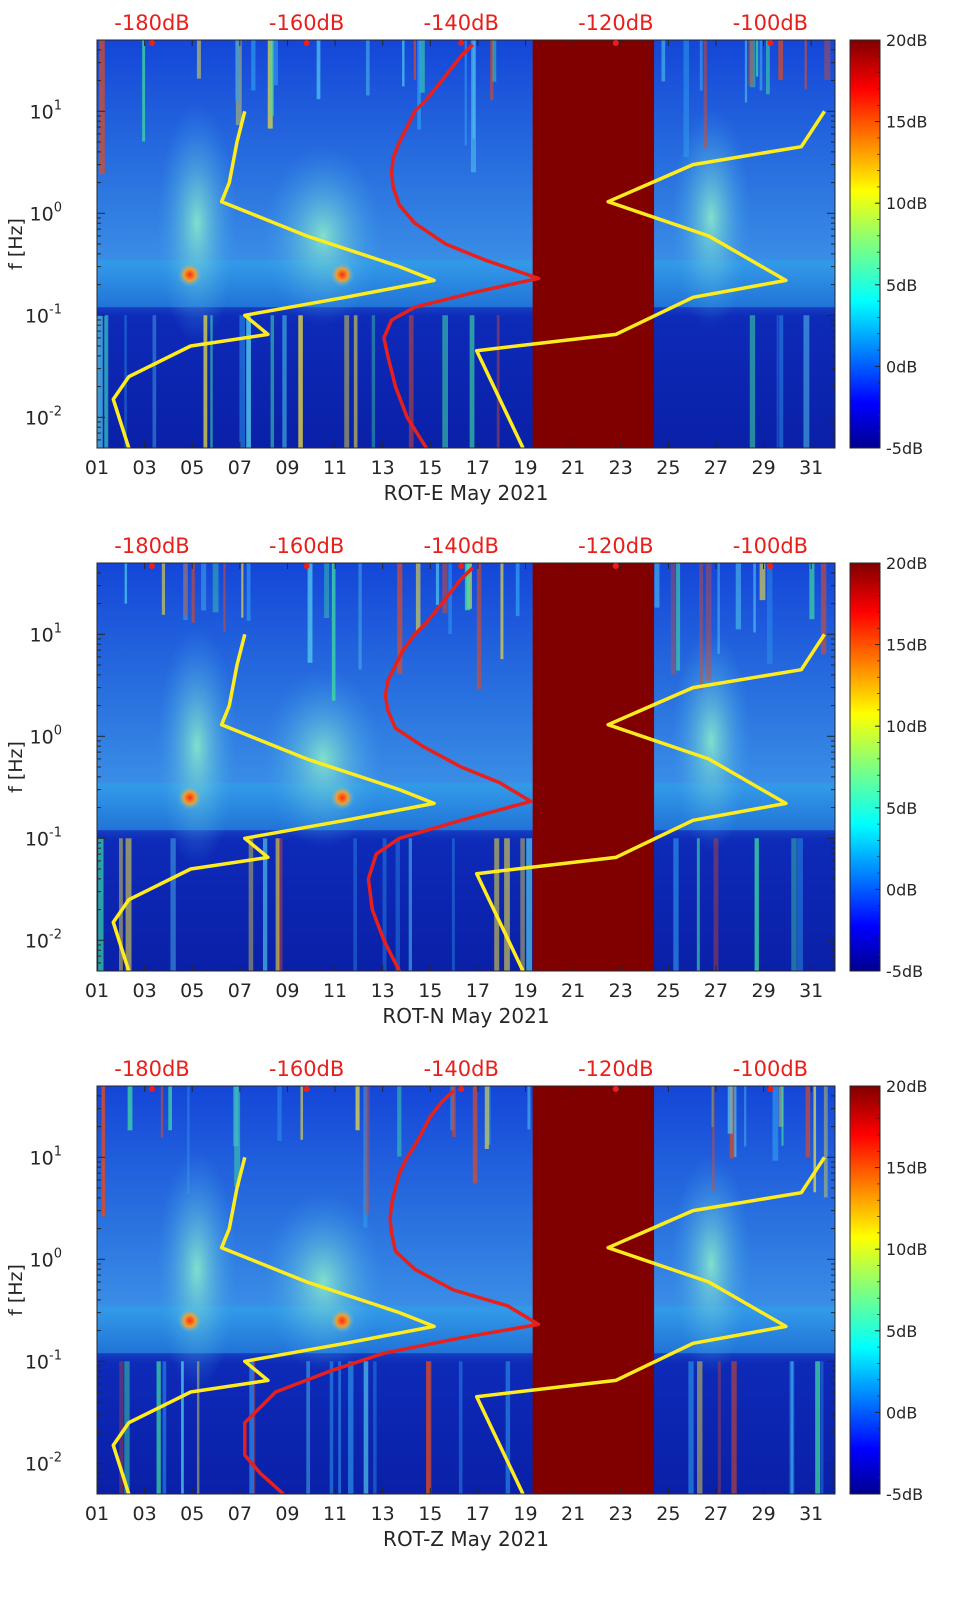 This screenshot has width=962, height=1599. What do you see at coordinates (240, 468) in the screenshot?
I see `x-tick-label: 07` at bounding box center [240, 468].